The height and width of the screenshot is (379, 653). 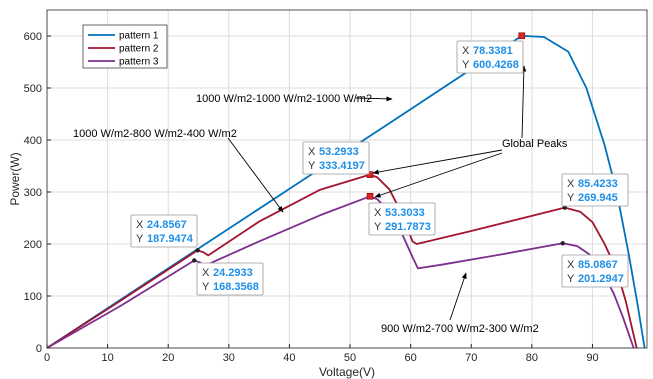 What do you see at coordinates (236, 287) in the screenshot?
I see `datatip-y-value: 168.3568` at bounding box center [236, 287].